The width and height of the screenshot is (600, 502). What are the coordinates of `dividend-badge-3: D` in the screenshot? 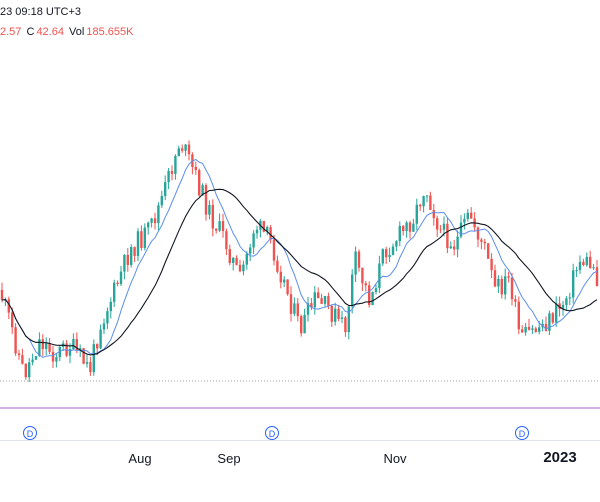 It's located at (522, 433).